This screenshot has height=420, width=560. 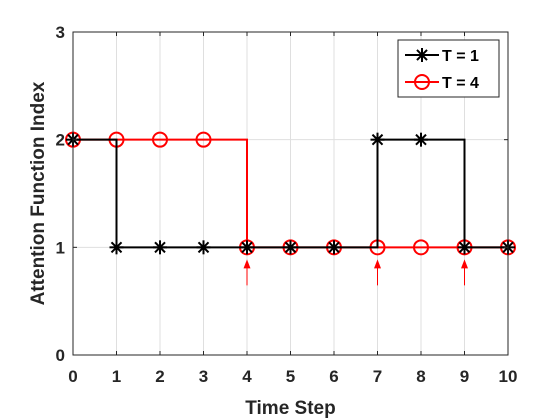 What do you see at coordinates (460, 56) in the screenshot?
I see `legend-label-t1: T = 1` at bounding box center [460, 56].